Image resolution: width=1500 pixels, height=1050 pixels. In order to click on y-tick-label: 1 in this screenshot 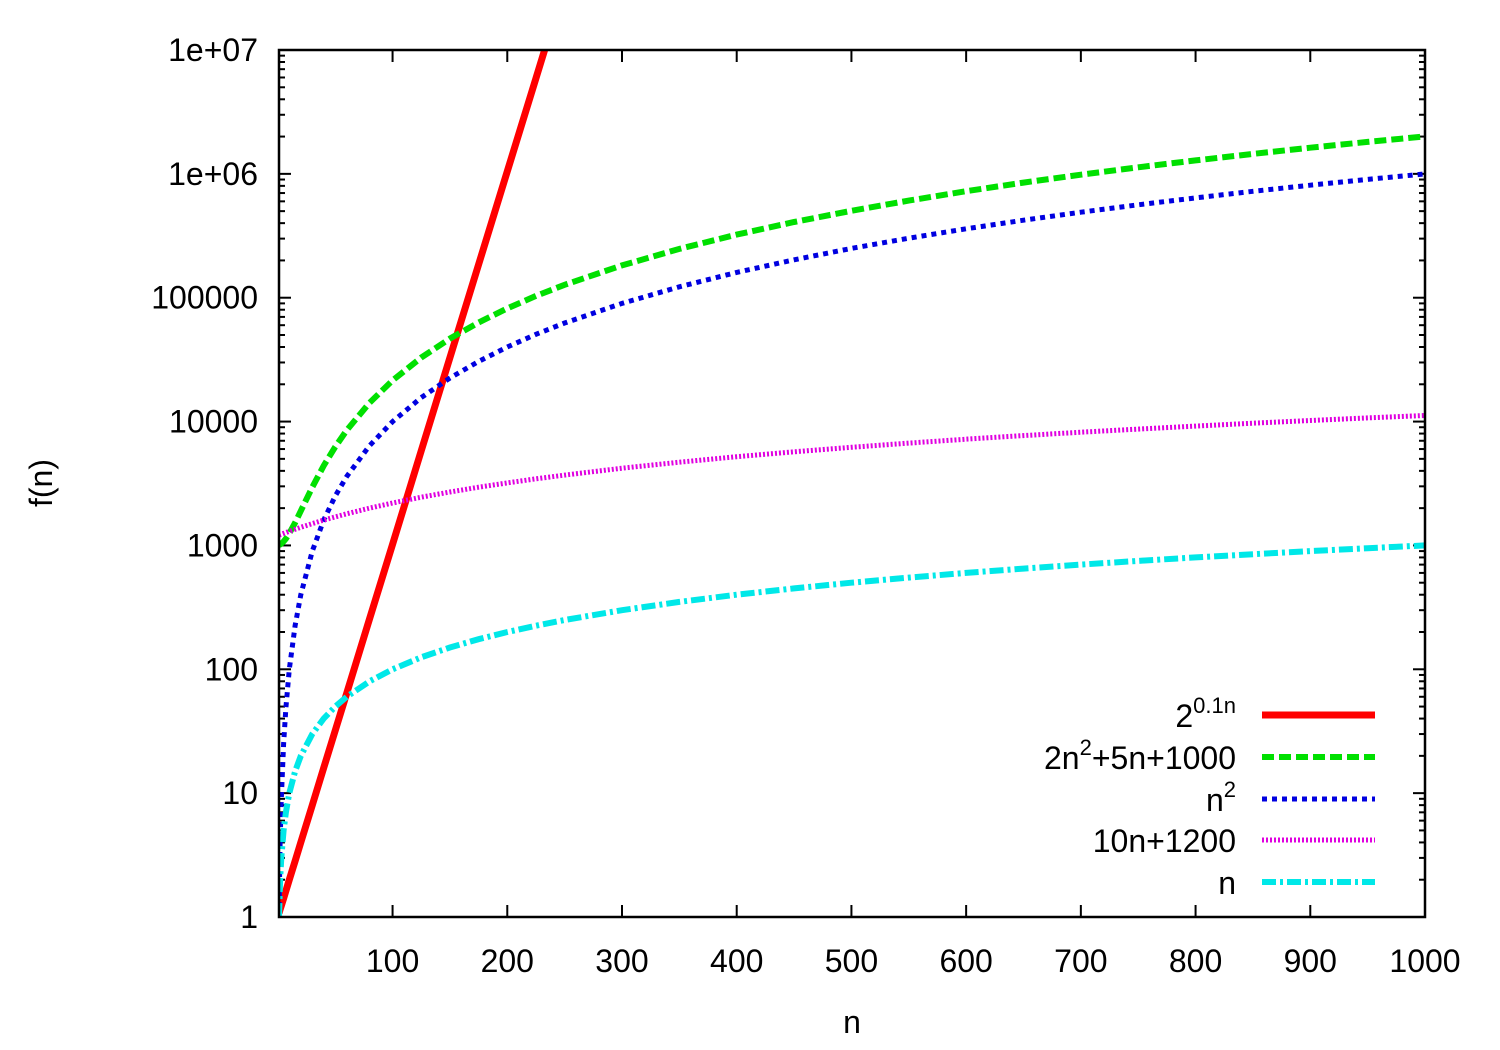, I will do `click(249, 917)`.